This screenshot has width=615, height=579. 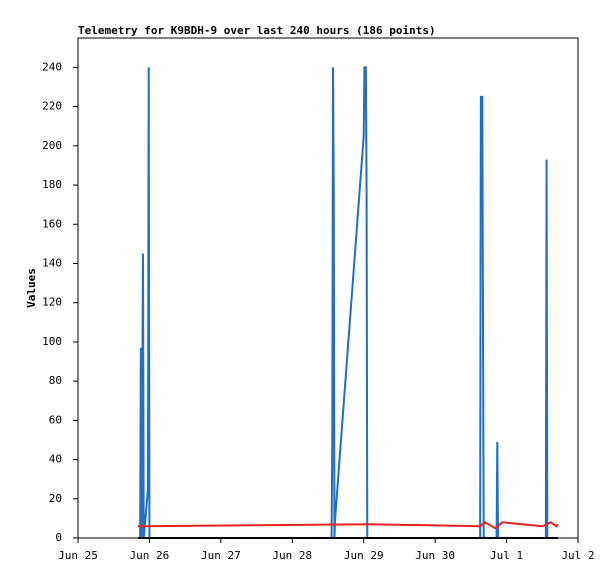 What do you see at coordinates (577, 555) in the screenshot?
I see `x-tick-label: Jul 2` at bounding box center [577, 555].